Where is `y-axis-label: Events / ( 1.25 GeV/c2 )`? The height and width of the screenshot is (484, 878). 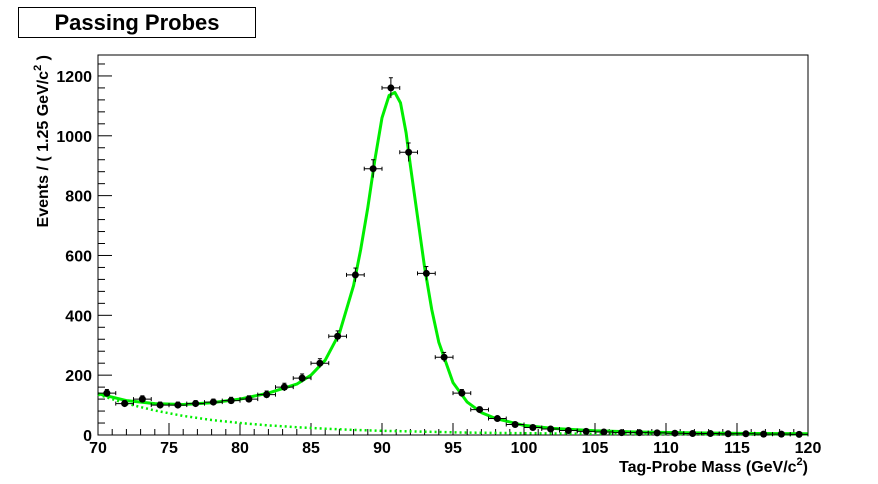
y-axis-label: Events / ( 1.25 GeV/c2 ) is located at coordinates (42, 141).